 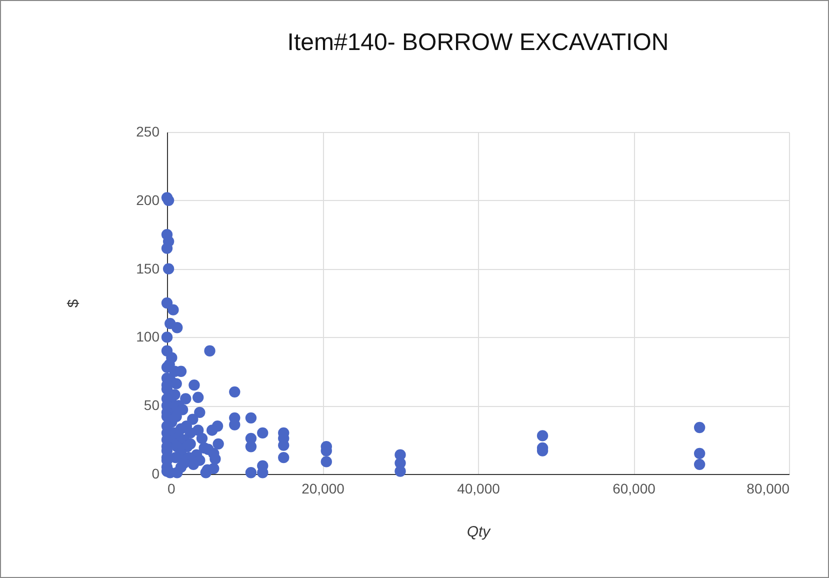 What do you see at coordinates (73, 303) in the screenshot?
I see `y-axis-title: $` at bounding box center [73, 303].